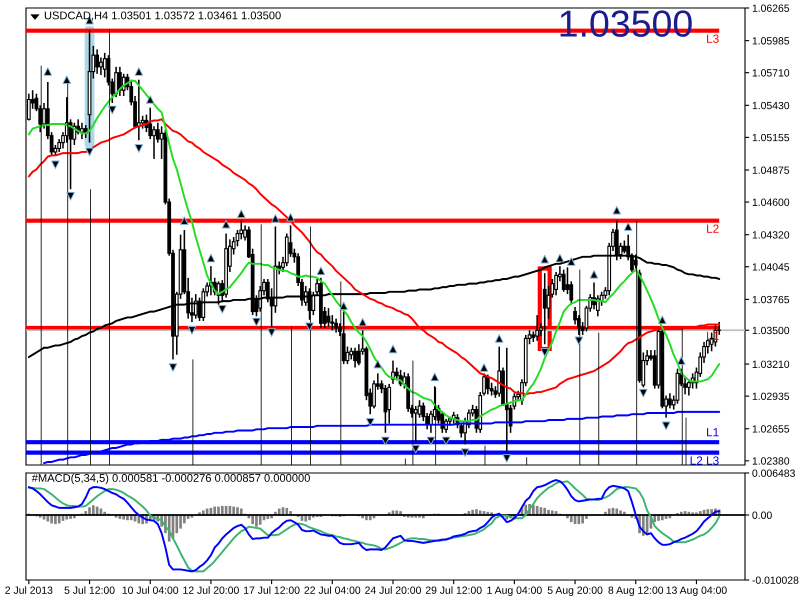 This screenshot has width=800, height=600. I want to click on x-tick-label: 1 Aug 04:00, so click(514, 591).